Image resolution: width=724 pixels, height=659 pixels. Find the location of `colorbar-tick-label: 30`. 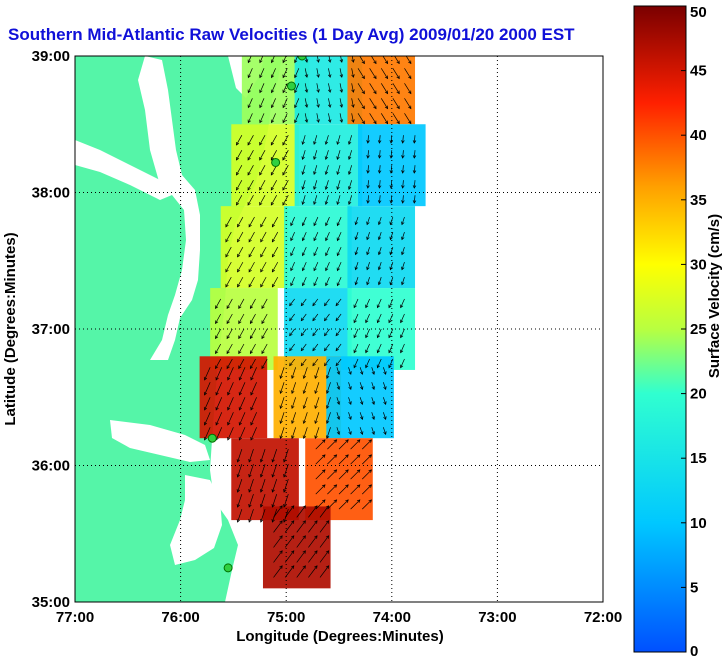

colorbar-tick-label: 30 is located at coordinates (698, 264).